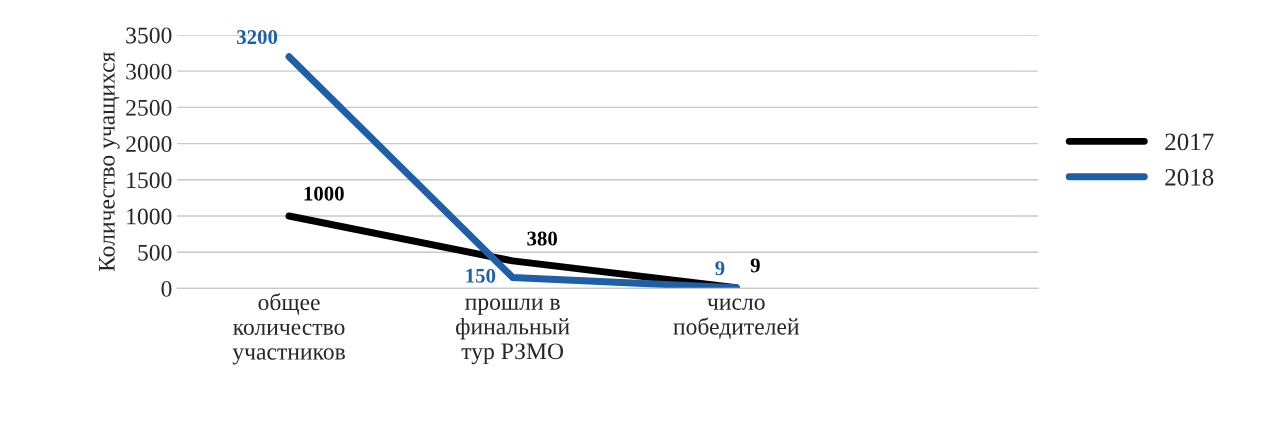  What do you see at coordinates (324, 193) in the screenshot?
I see `data-label: 1000` at bounding box center [324, 193].